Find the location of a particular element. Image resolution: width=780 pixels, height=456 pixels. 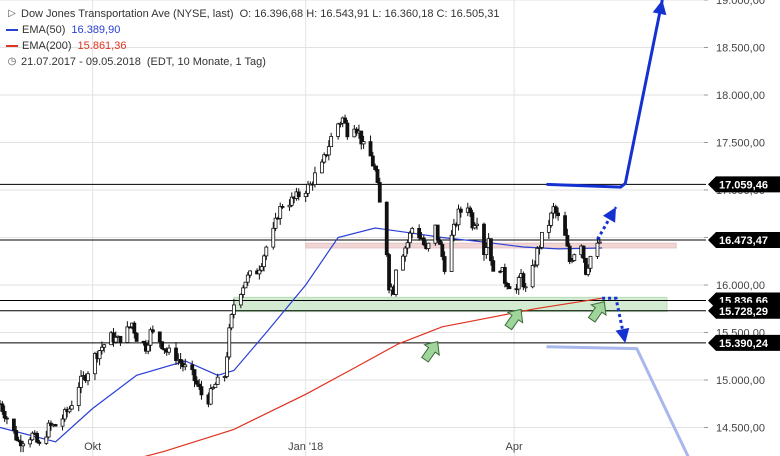

dotted-up-arrowhead is located at coordinates (609, 215).